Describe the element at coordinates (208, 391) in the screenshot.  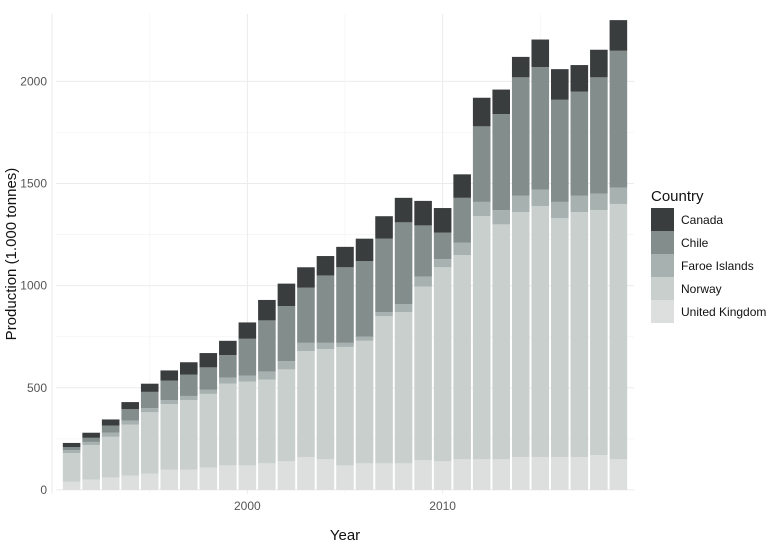
I see `bar-segment-faroe-islands-1998` at that location.